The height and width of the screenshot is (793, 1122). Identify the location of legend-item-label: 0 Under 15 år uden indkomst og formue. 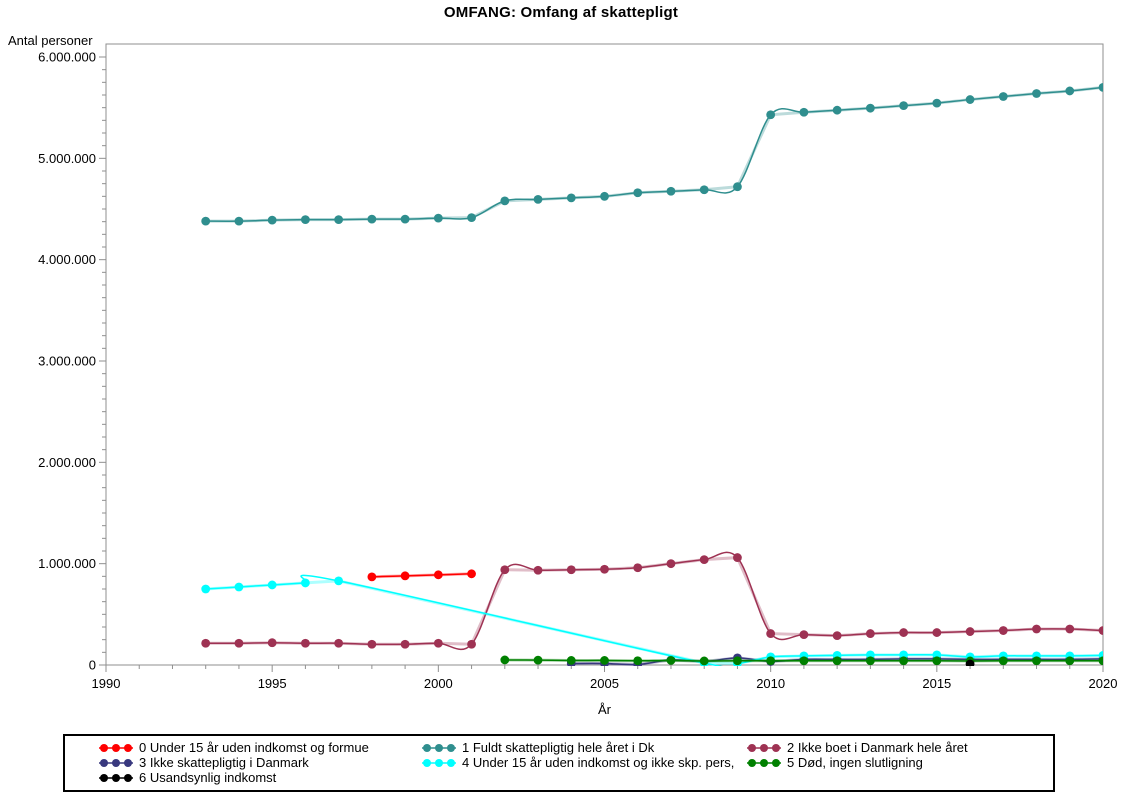
(254, 747).